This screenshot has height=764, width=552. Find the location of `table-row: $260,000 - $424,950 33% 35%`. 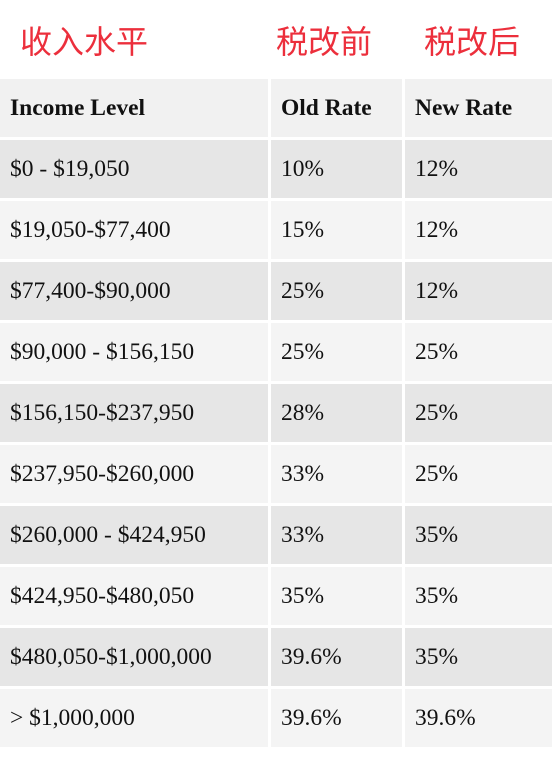

table-row: $260,000 - $424,950 33% 35% is located at coordinates (276, 535).